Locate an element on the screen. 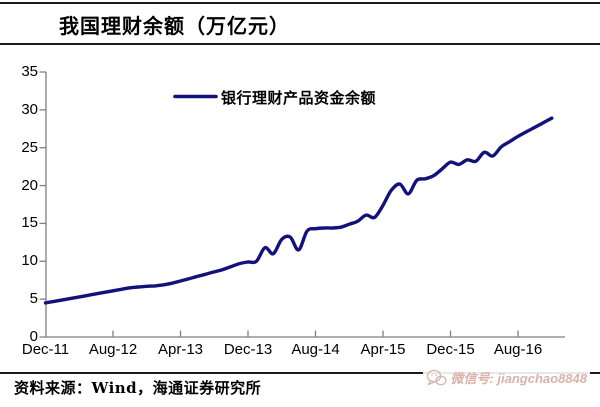 The height and width of the screenshot is (407, 600). x-tick-label: Aug-14 is located at coordinates (315, 349).